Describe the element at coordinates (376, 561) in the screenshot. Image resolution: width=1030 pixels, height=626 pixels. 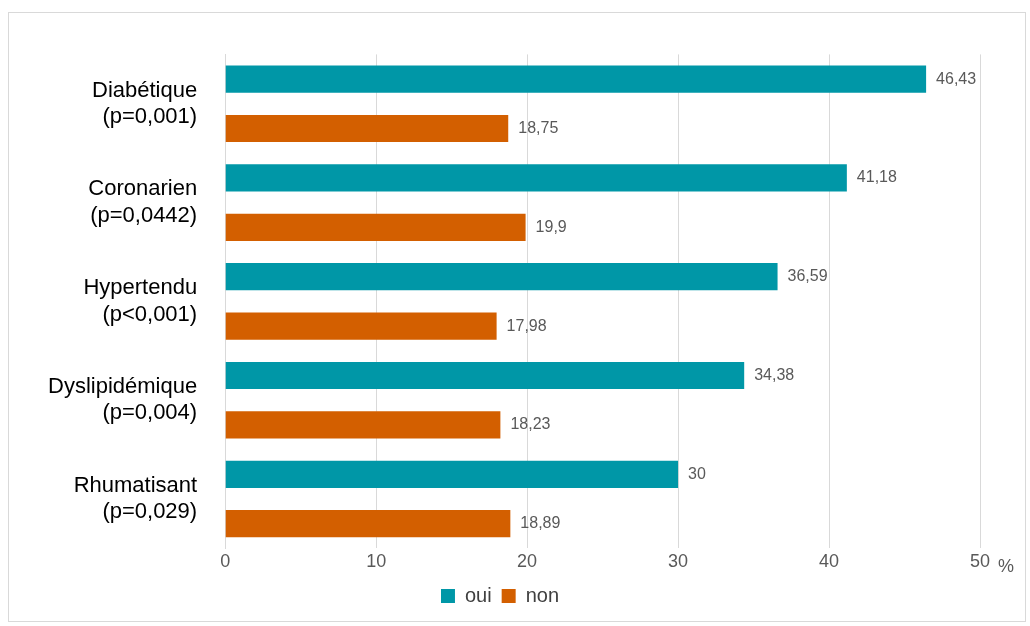
I see `x-tick-label: 10` at that location.